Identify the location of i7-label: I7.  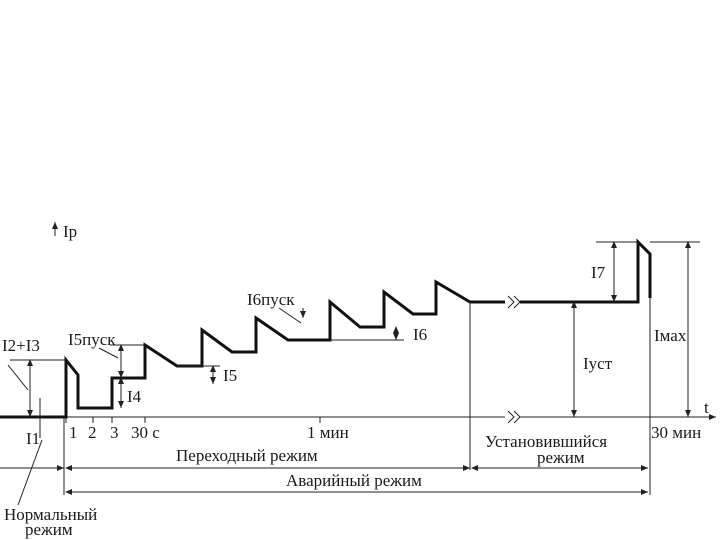
(598, 272).